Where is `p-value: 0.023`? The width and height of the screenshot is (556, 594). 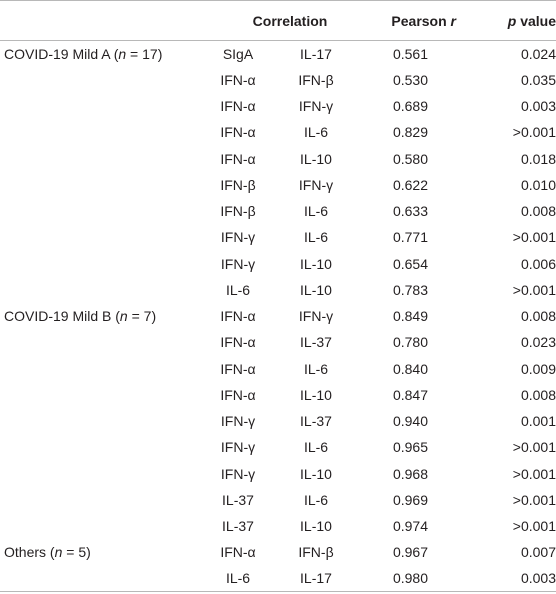
p-value: 0.023 is located at coordinates (538, 342).